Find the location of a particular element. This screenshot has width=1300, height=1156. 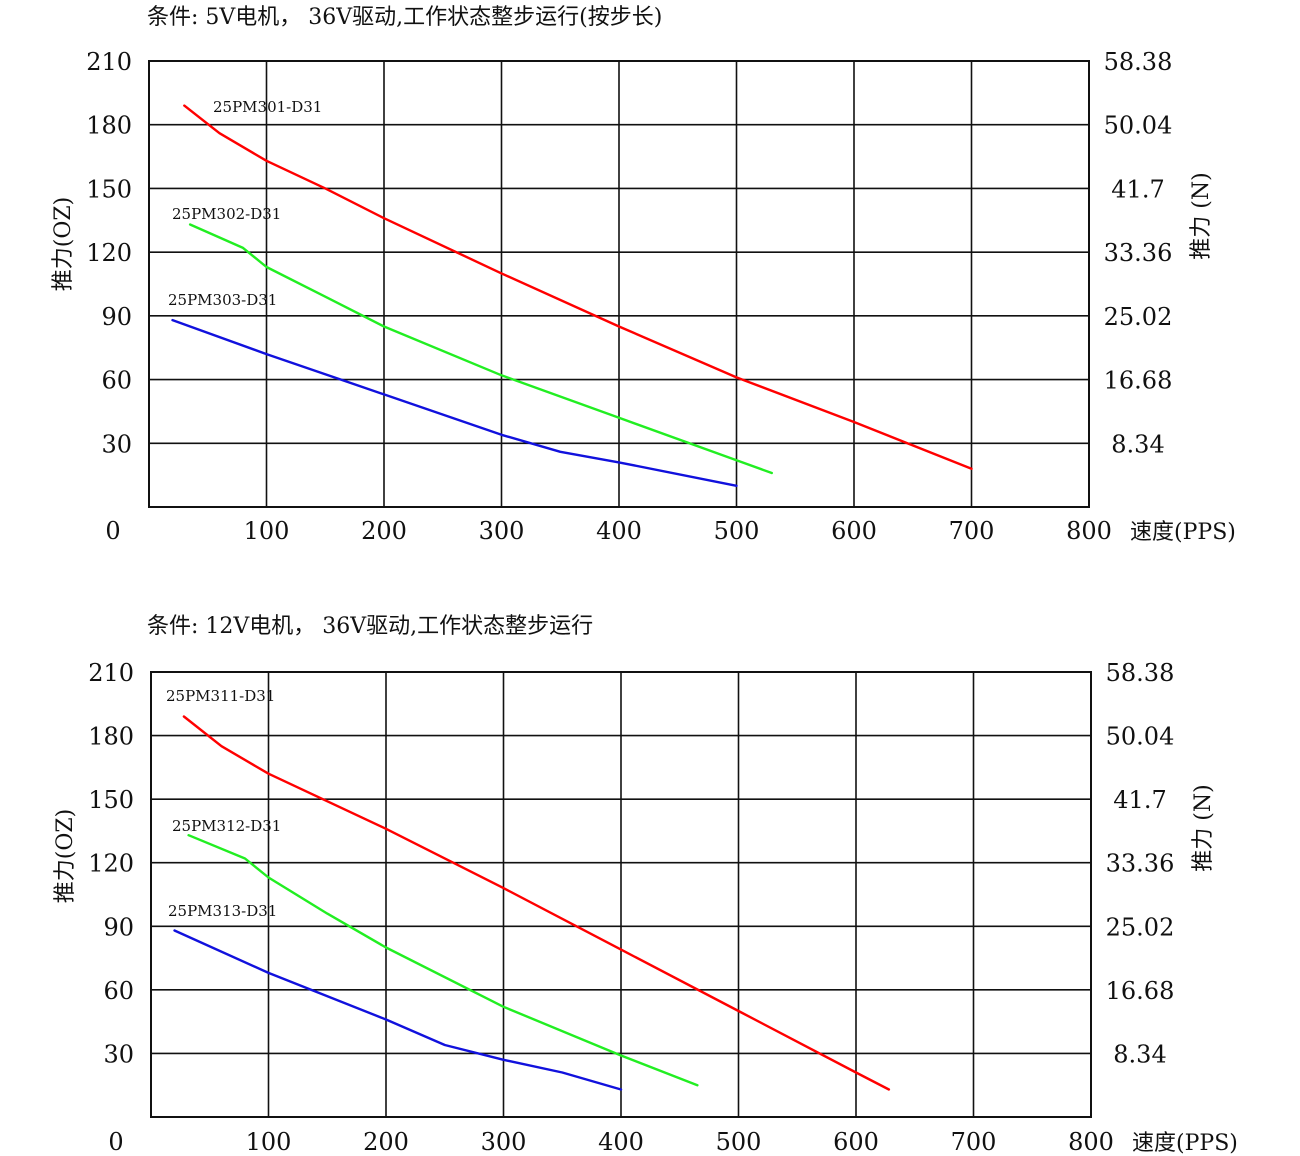

chart-condition: 条件: 5V电机， 36V驱动,工作状态整步运行(按步长) is located at coordinates (404, 17).